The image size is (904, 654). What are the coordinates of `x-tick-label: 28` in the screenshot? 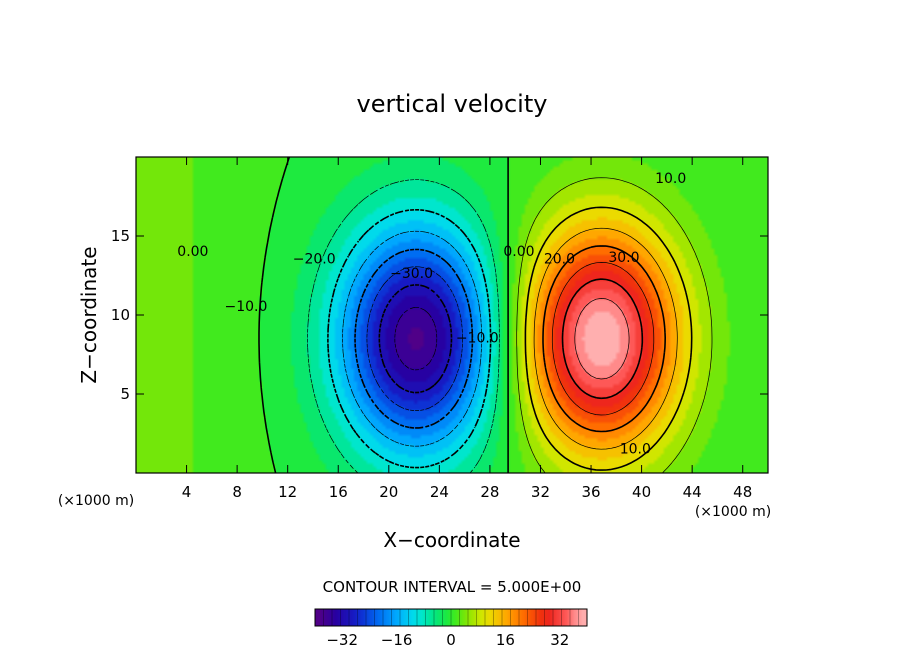 It's located at (489, 492).